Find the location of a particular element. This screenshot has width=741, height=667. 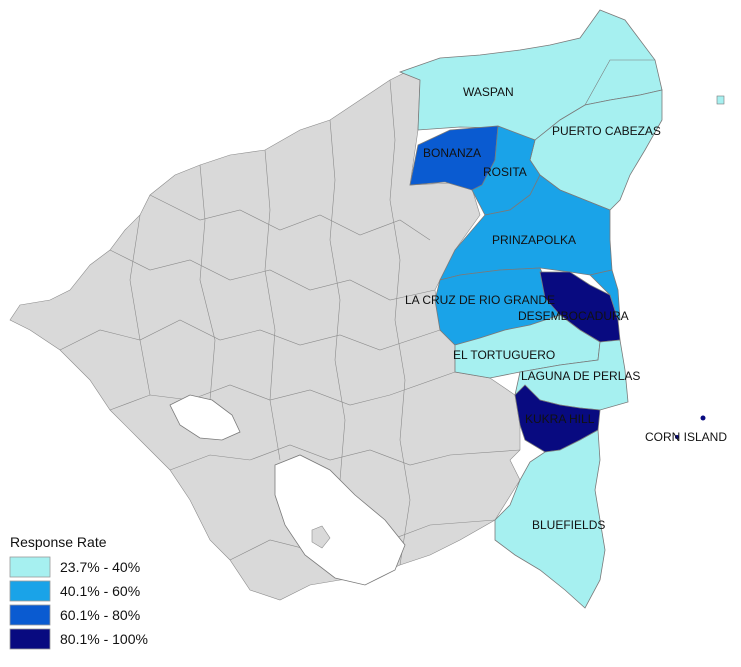

region-bluefields is located at coordinates (550, 519).